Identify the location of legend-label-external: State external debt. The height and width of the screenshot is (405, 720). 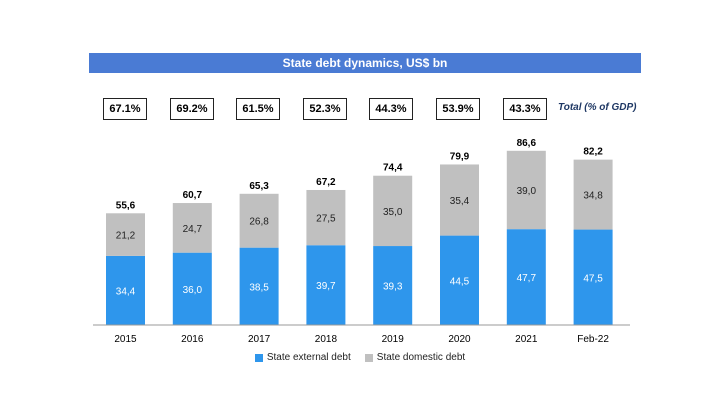
(308, 357).